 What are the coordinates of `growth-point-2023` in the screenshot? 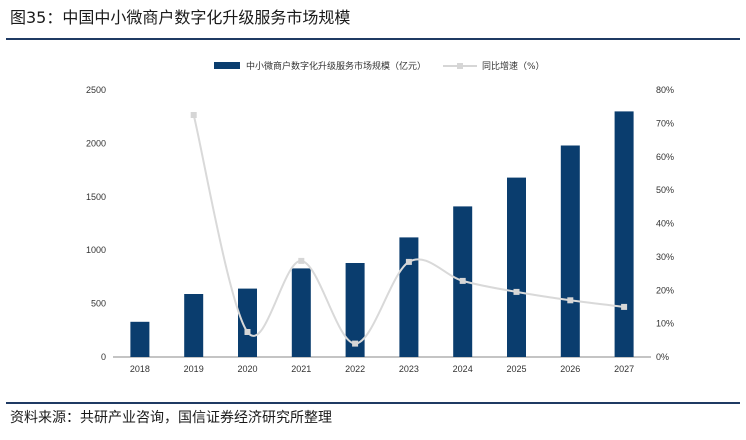 It's located at (408, 261).